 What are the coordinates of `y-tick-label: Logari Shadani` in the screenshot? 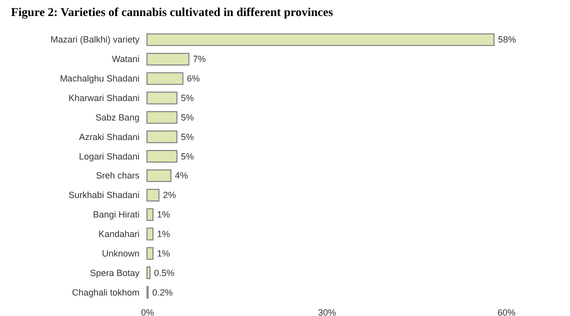 It's located at (109, 156).